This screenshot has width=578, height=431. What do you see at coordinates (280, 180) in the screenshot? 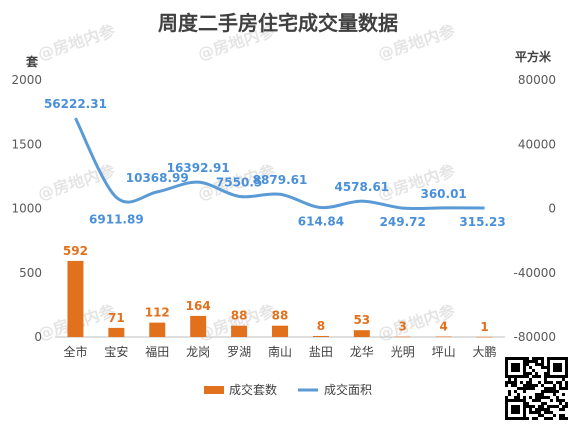
I see `line-data-label: 8879.61` at bounding box center [280, 180].